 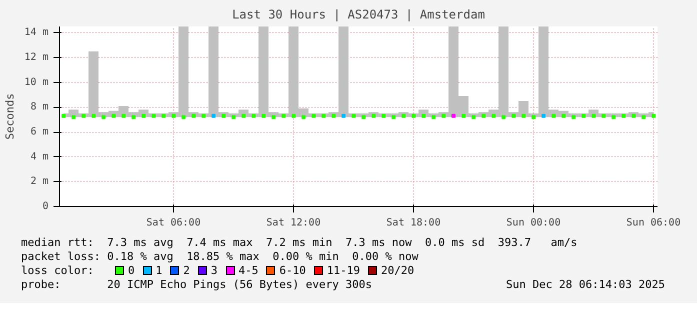 What do you see at coordinates (9, 116) in the screenshot?
I see `y-axis-title: Seconds` at bounding box center [9, 116].